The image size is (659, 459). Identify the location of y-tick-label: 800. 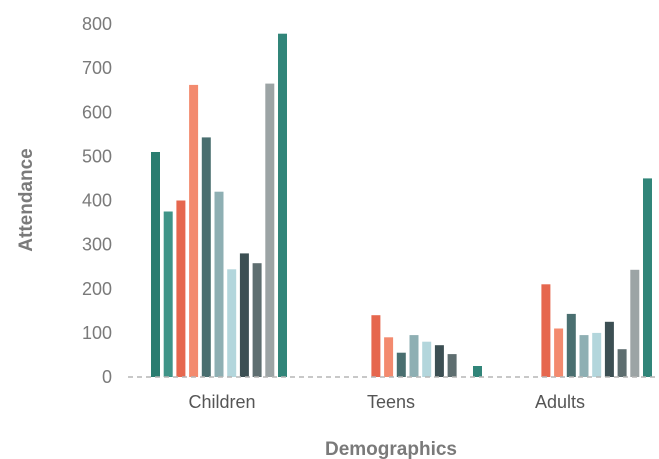
(97, 24).